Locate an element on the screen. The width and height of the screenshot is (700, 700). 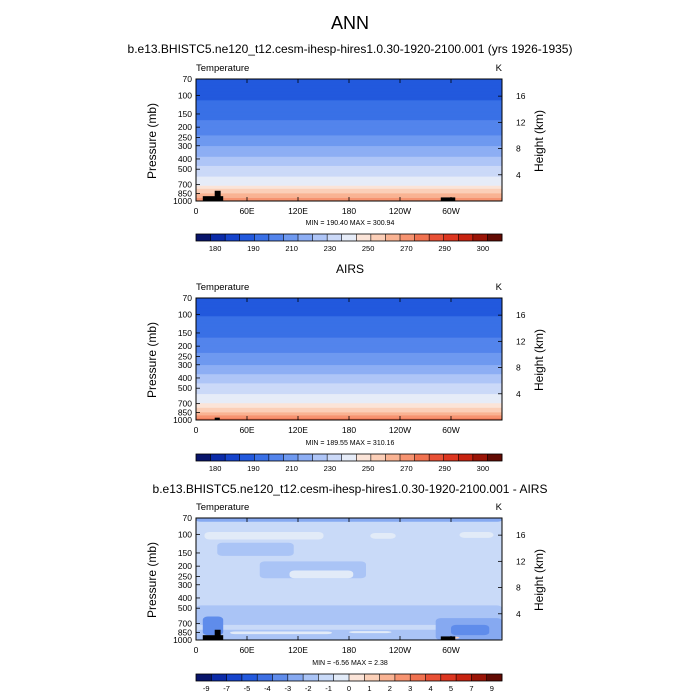
colorbar-label: 190 is located at coordinates (253, 468).